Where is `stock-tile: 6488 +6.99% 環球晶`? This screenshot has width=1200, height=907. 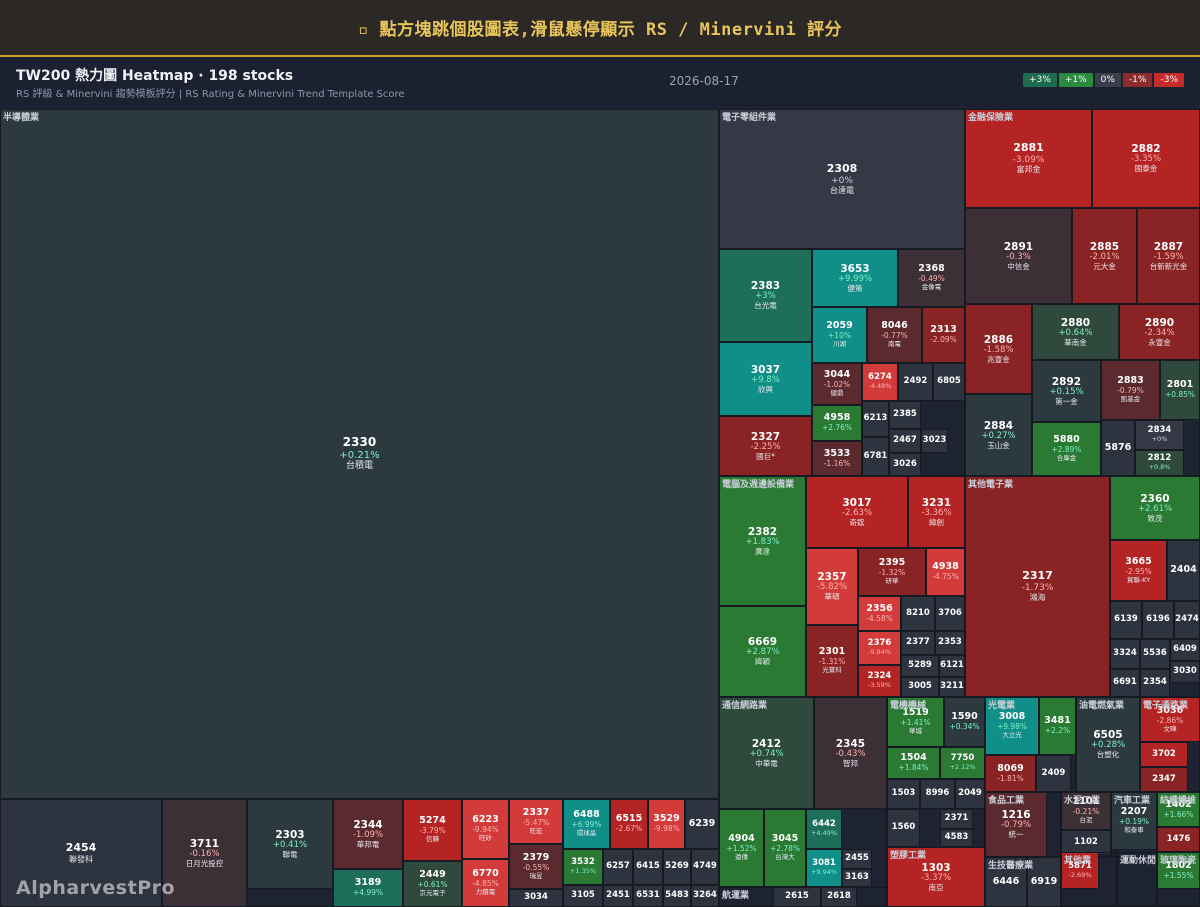
stock-tile: 6488 +6.99% 環球晶 is located at coordinates (586, 824).